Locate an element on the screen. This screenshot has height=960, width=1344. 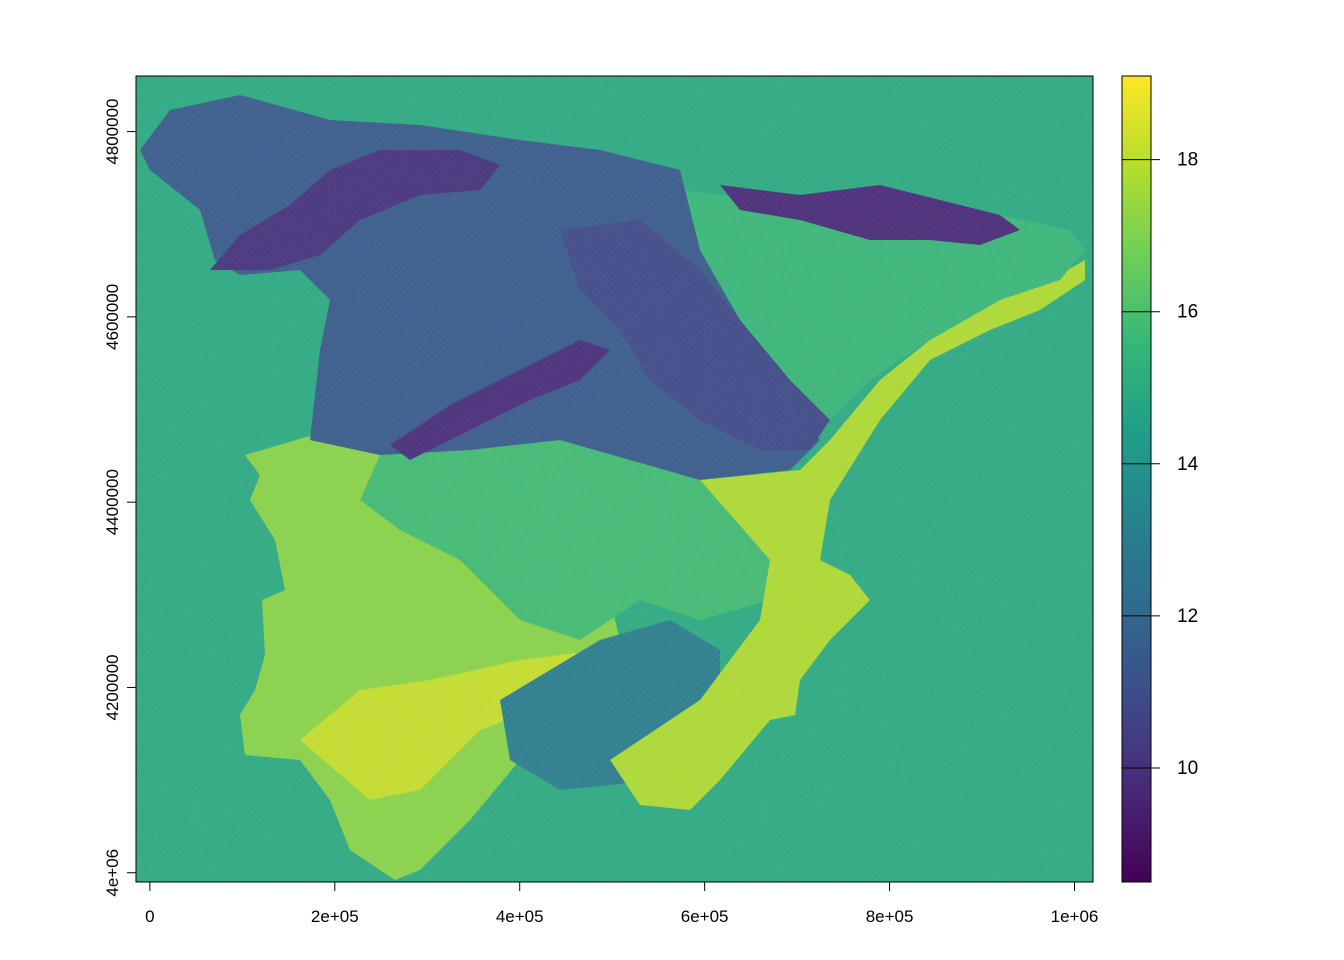
colorbar-gradient is located at coordinates (1136, 479).